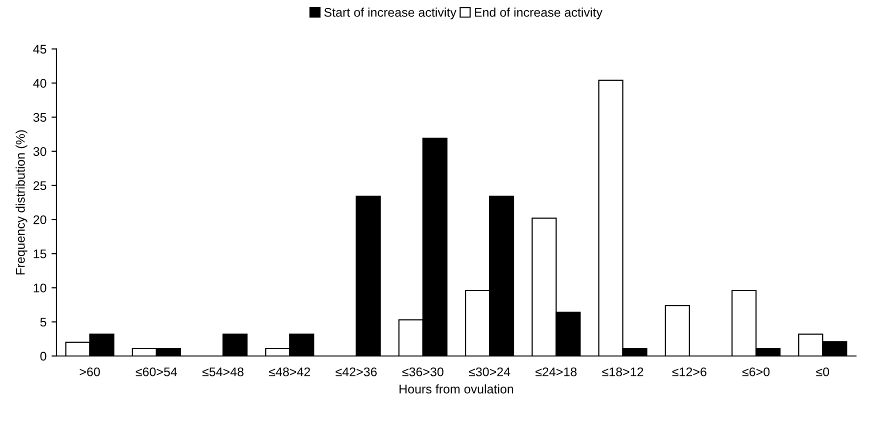 The width and height of the screenshot is (869, 445). What do you see at coordinates (40, 254) in the screenshot?
I see `y-tick-label: 15` at bounding box center [40, 254].